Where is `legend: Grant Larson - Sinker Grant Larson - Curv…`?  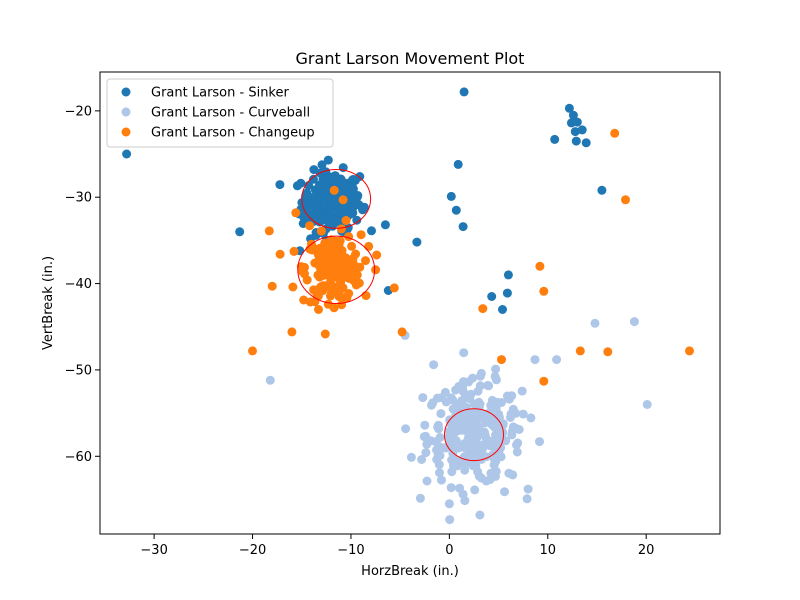 legend: Grant Larson - Sinker Grant Larson - Curv… is located at coordinates (220, 113).